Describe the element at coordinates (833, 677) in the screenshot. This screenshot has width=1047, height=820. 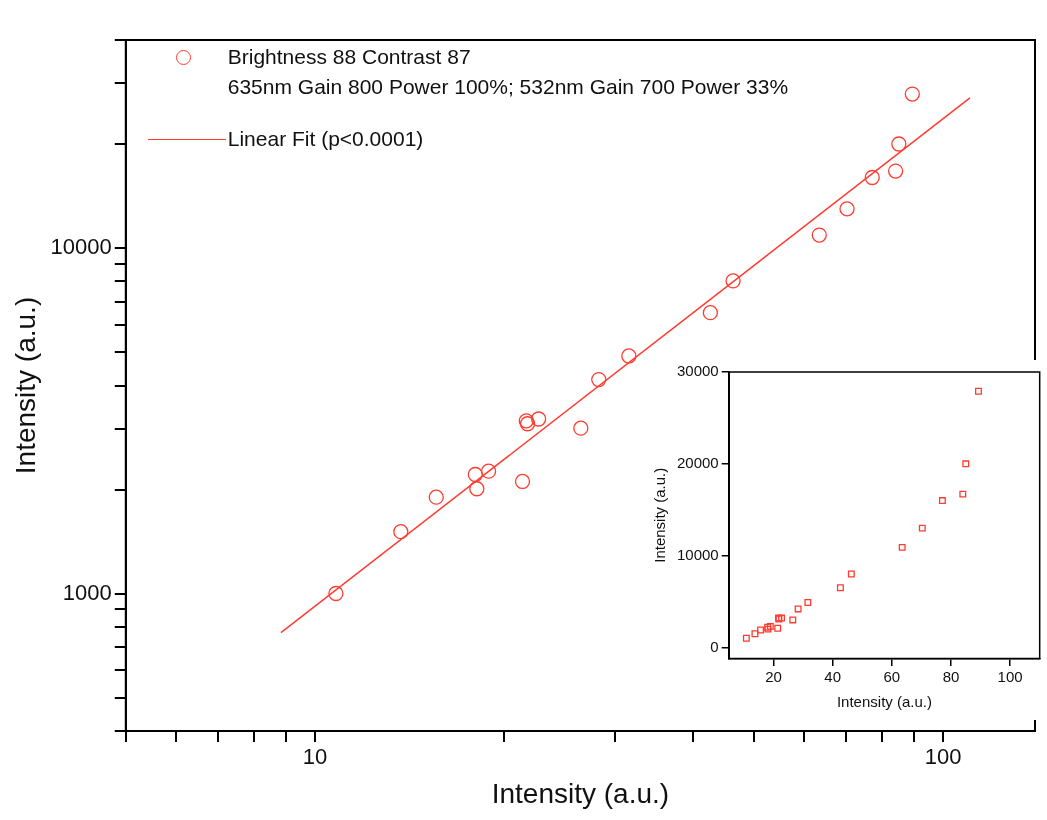
I see `x-tick-label: 40` at that location.